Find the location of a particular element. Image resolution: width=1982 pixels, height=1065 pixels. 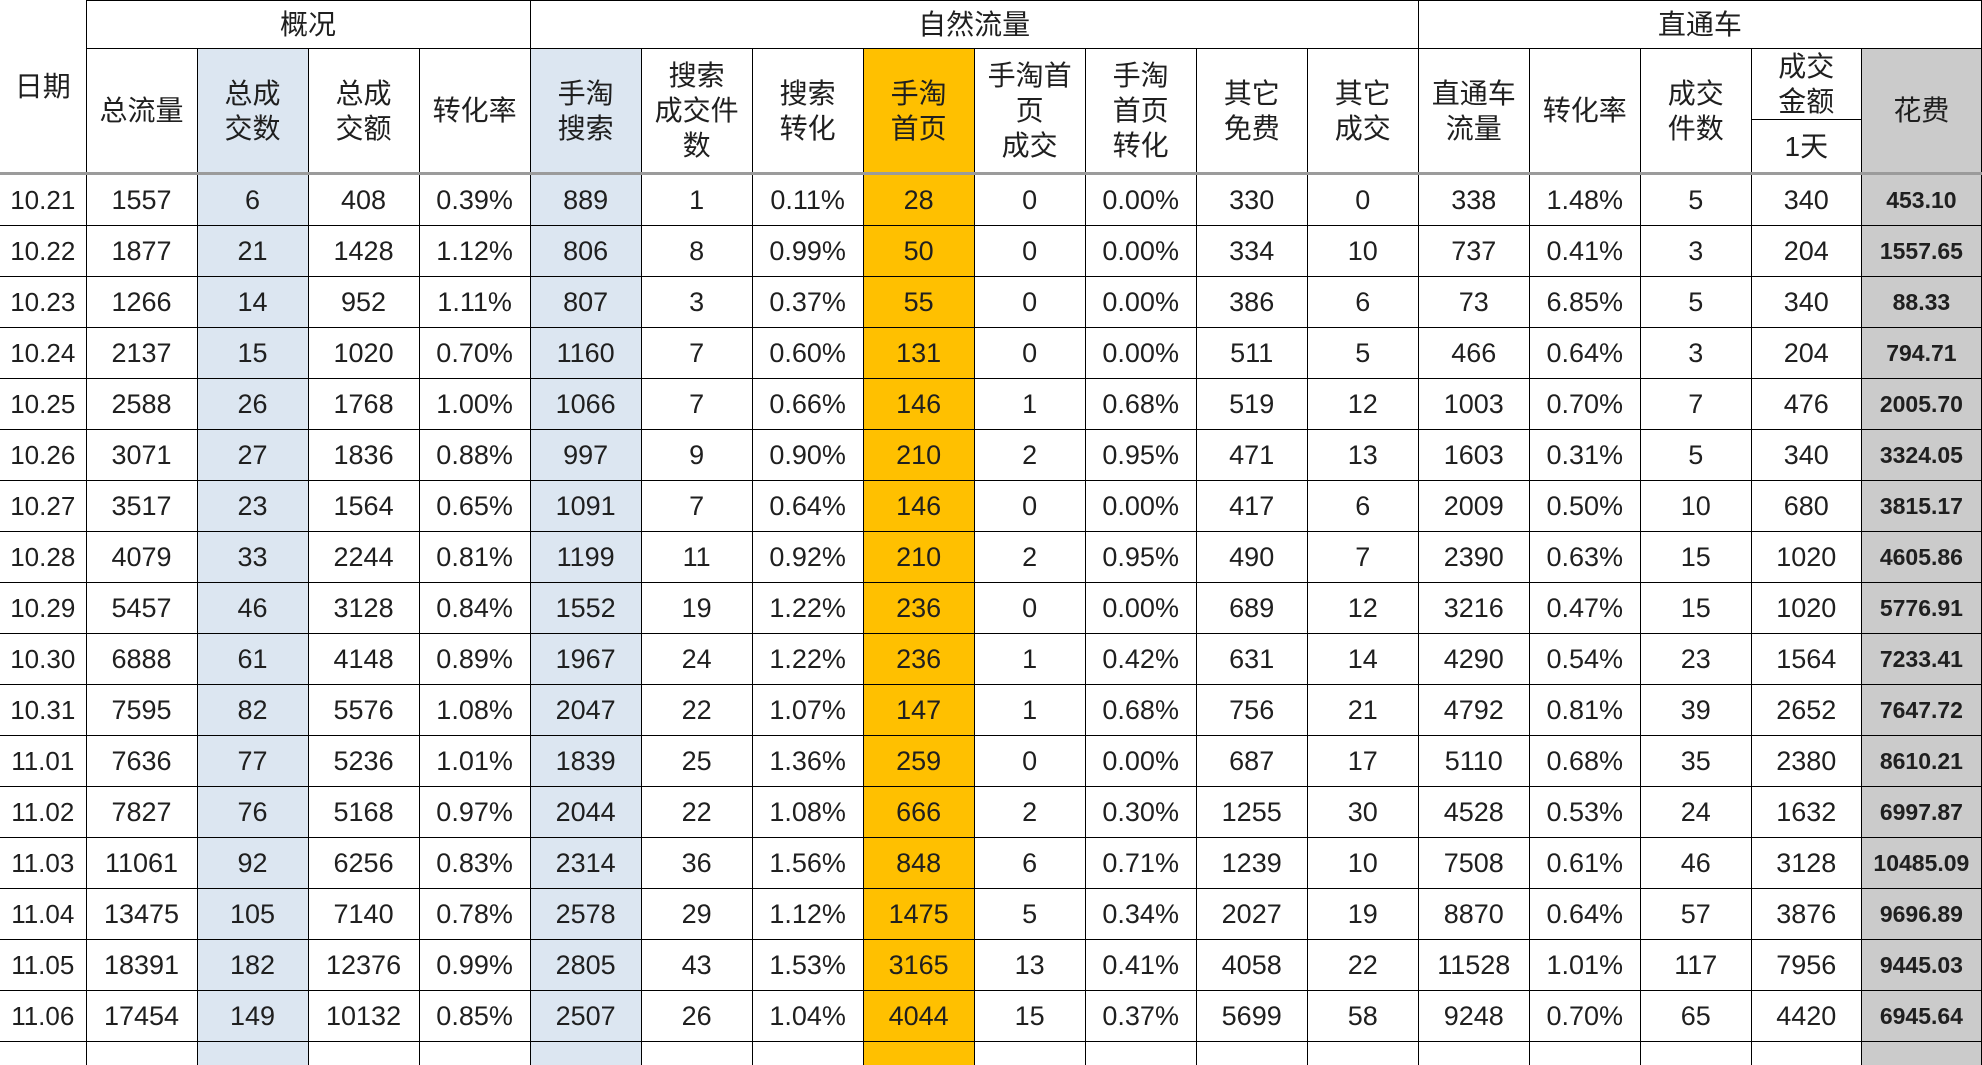

column-header-4: 转化率 is located at coordinates (474, 111).